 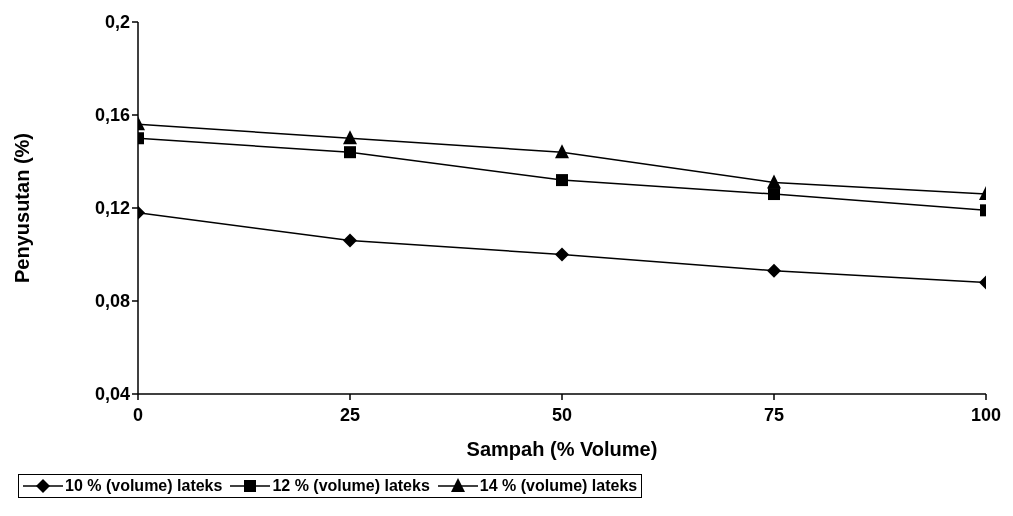 I want to click on x-tick-label: 25, so click(x=350, y=414).